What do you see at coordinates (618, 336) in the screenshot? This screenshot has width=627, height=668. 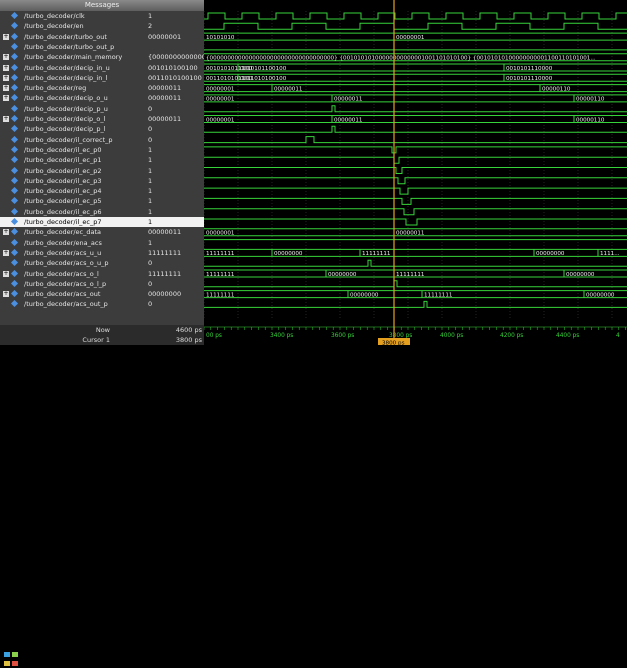 I see `timeline-tick-label: 4` at bounding box center [618, 336].